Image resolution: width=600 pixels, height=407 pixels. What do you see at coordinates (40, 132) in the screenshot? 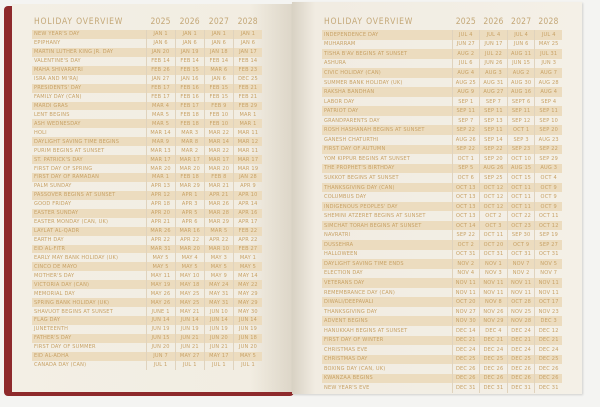
I see `holiday-name: Holi` at bounding box center [40, 132].